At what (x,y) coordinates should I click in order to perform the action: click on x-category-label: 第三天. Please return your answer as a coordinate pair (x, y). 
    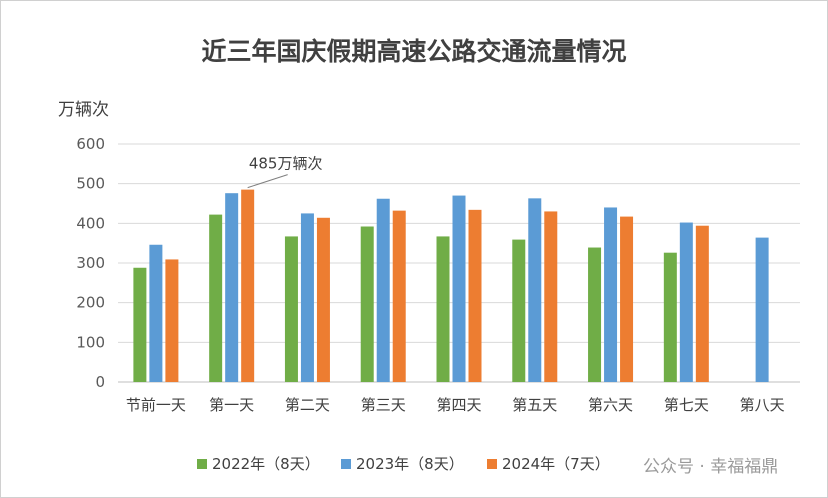
    Looking at the image, I should click on (383, 405).